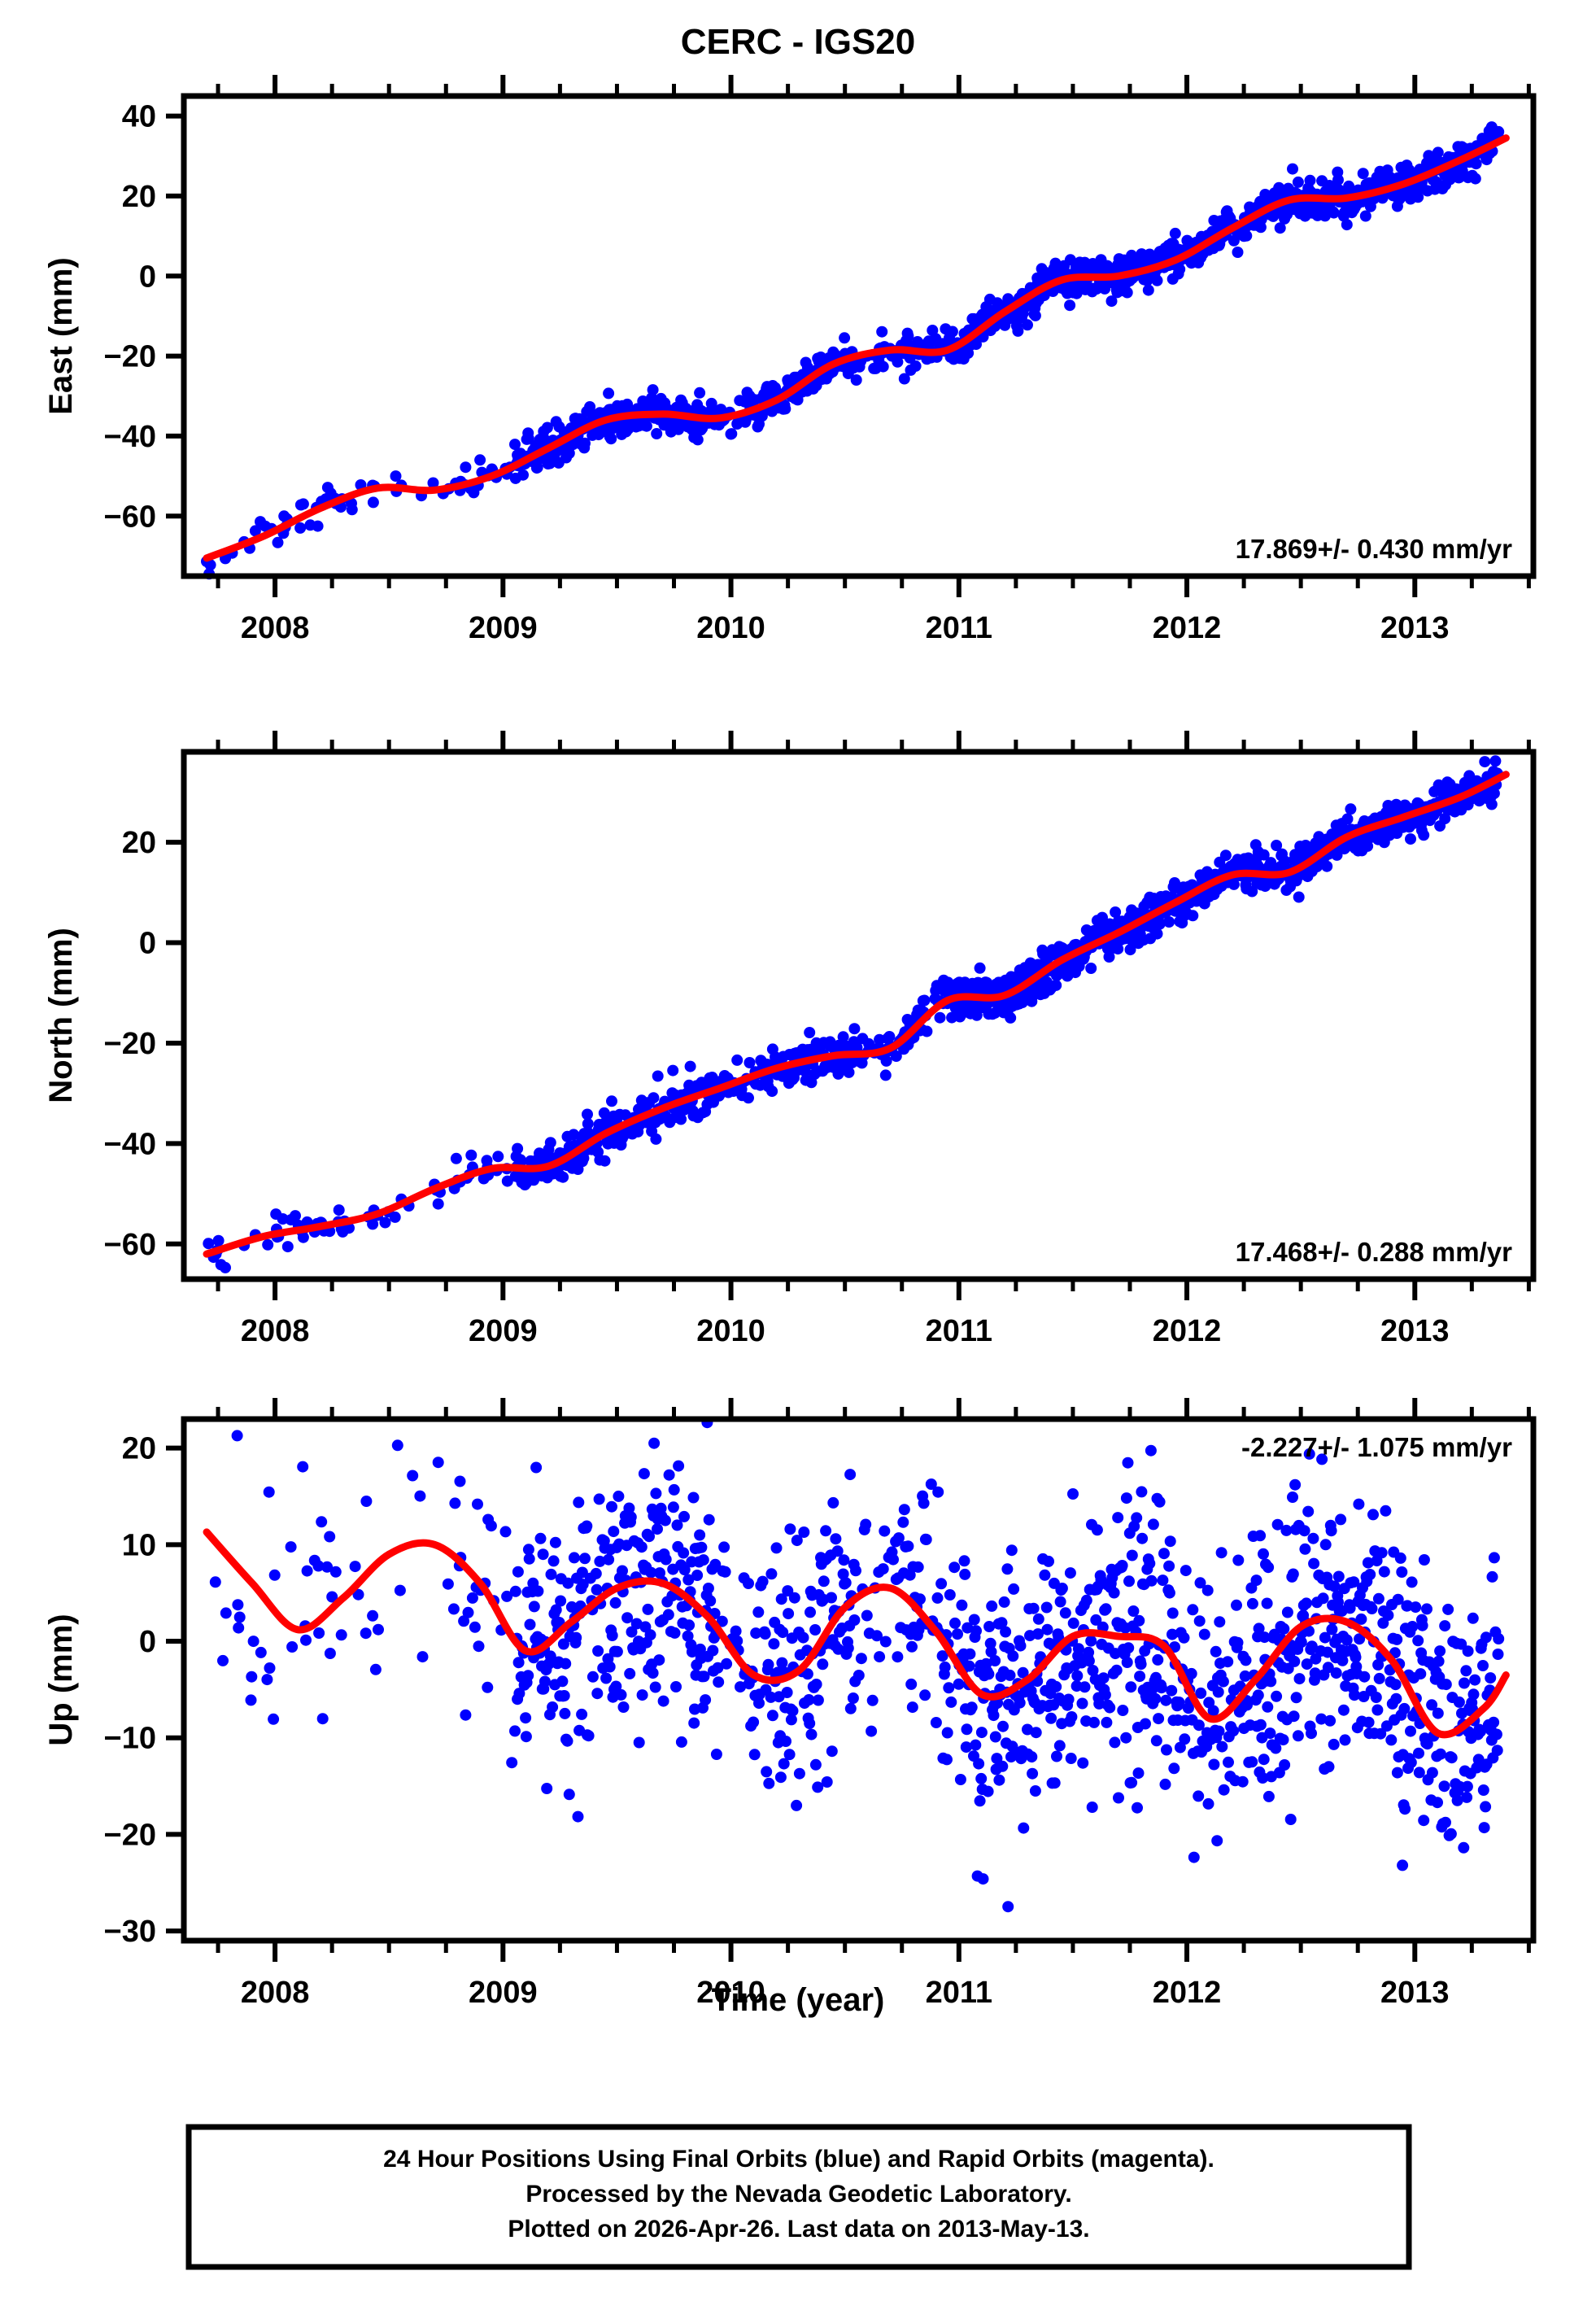 This screenshot has height=2306, width=1596. What do you see at coordinates (1415, 1993) in the screenshot?
I see `x-tick-label: 2013` at bounding box center [1415, 1993].